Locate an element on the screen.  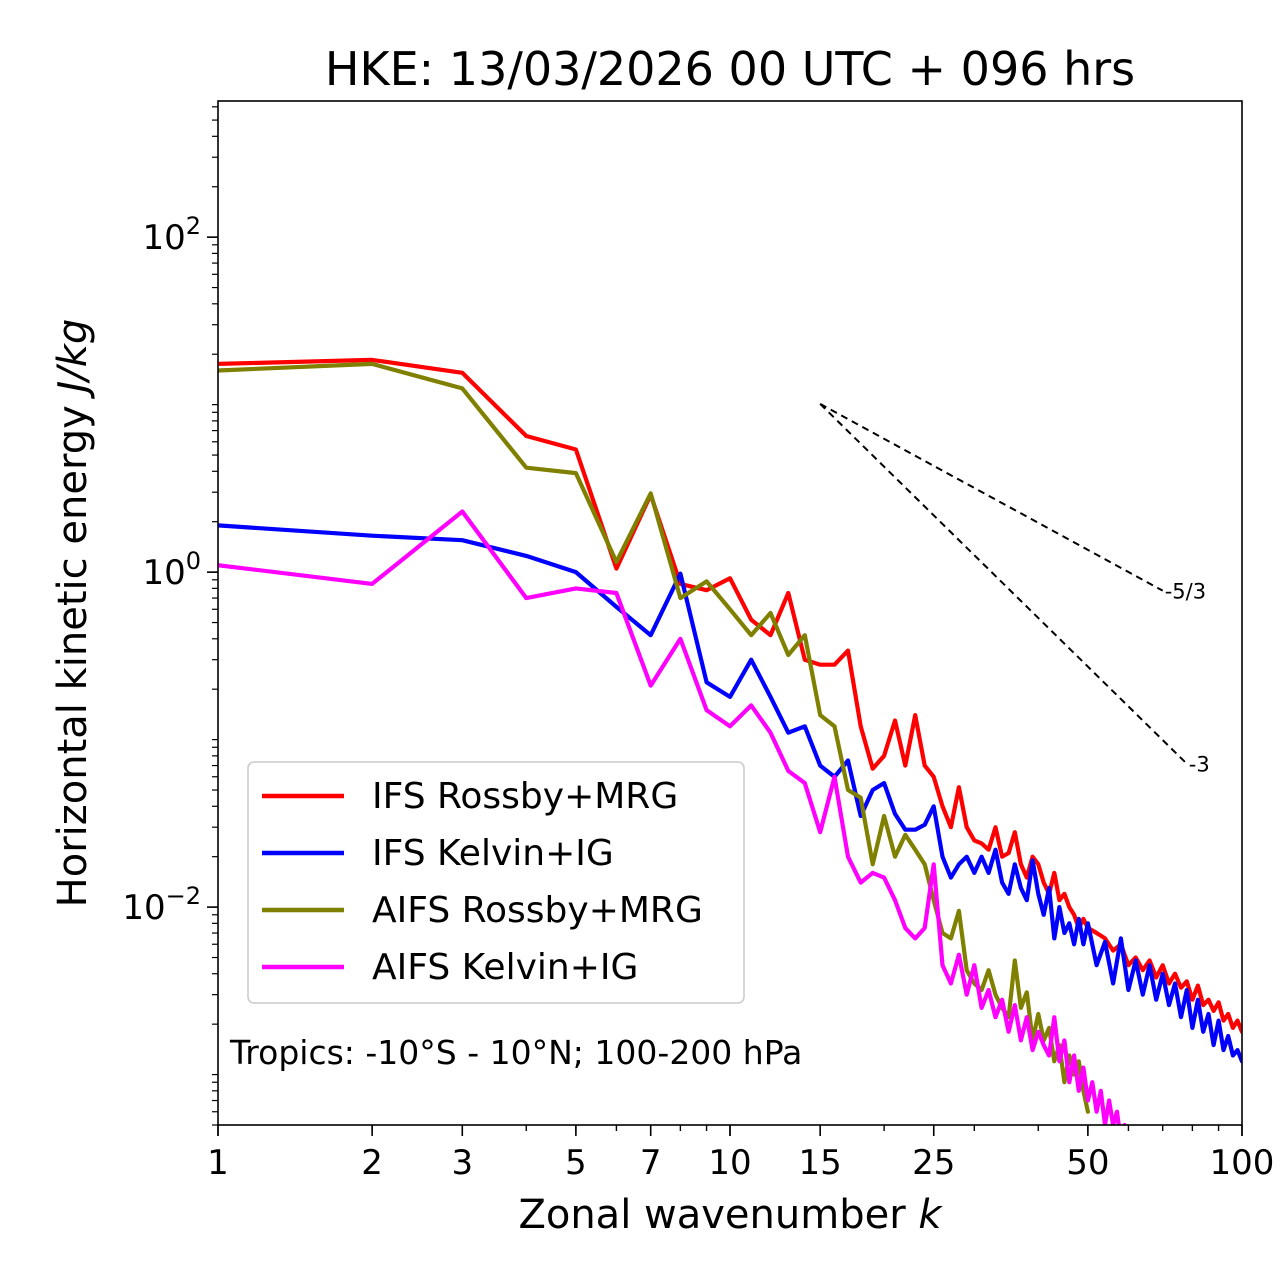
x-axis-label: Zonal wavenumber k is located at coordinates (730, 1215).